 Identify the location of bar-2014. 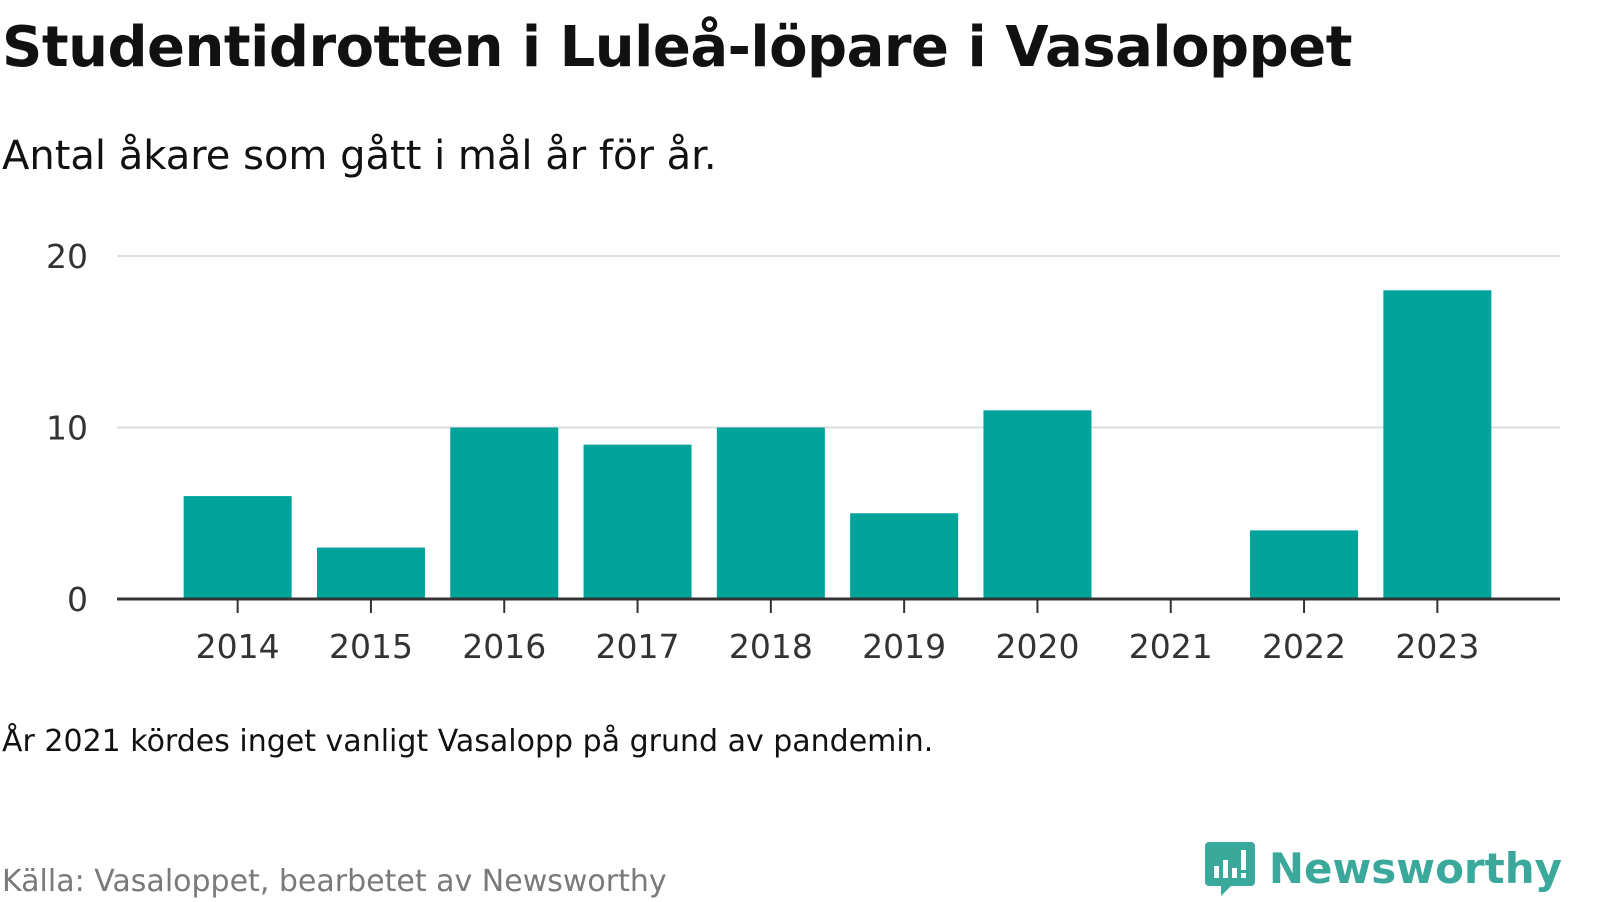
(237, 547).